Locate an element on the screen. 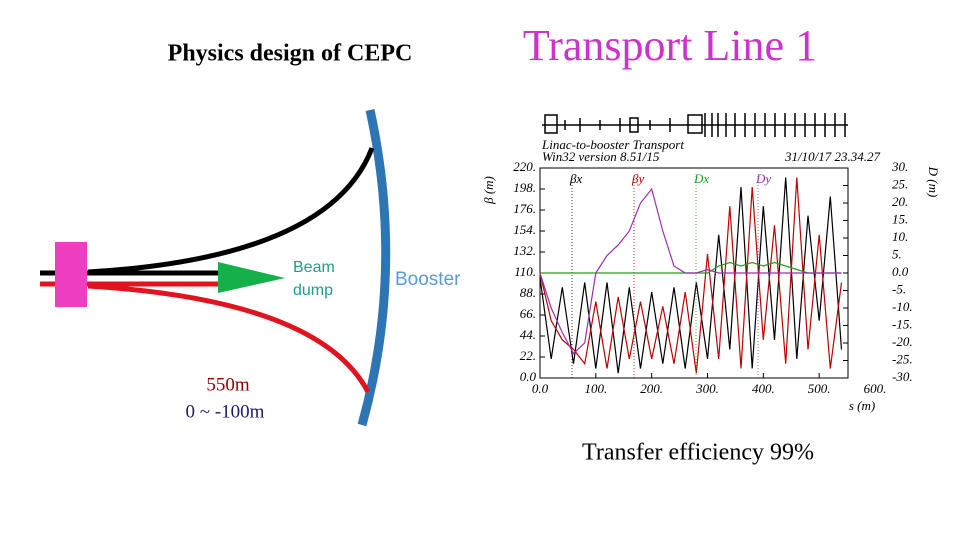  y-tick-label: 198. is located at coordinates (524, 187).